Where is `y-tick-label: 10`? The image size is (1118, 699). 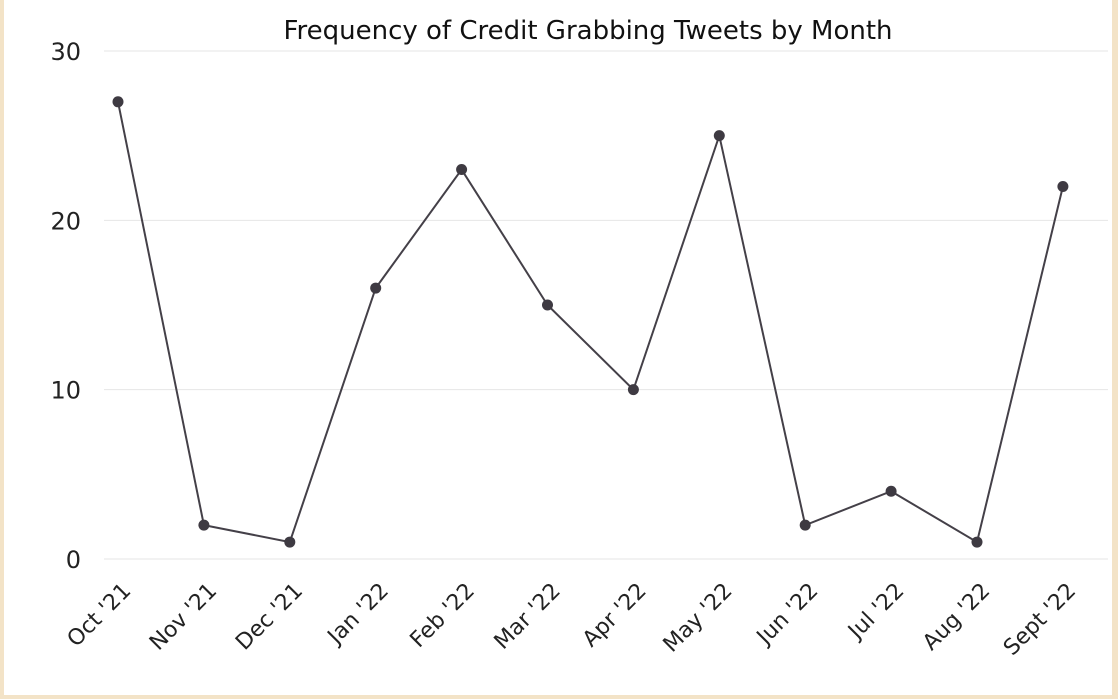
y-tick-label: 10 is located at coordinates (65, 391).